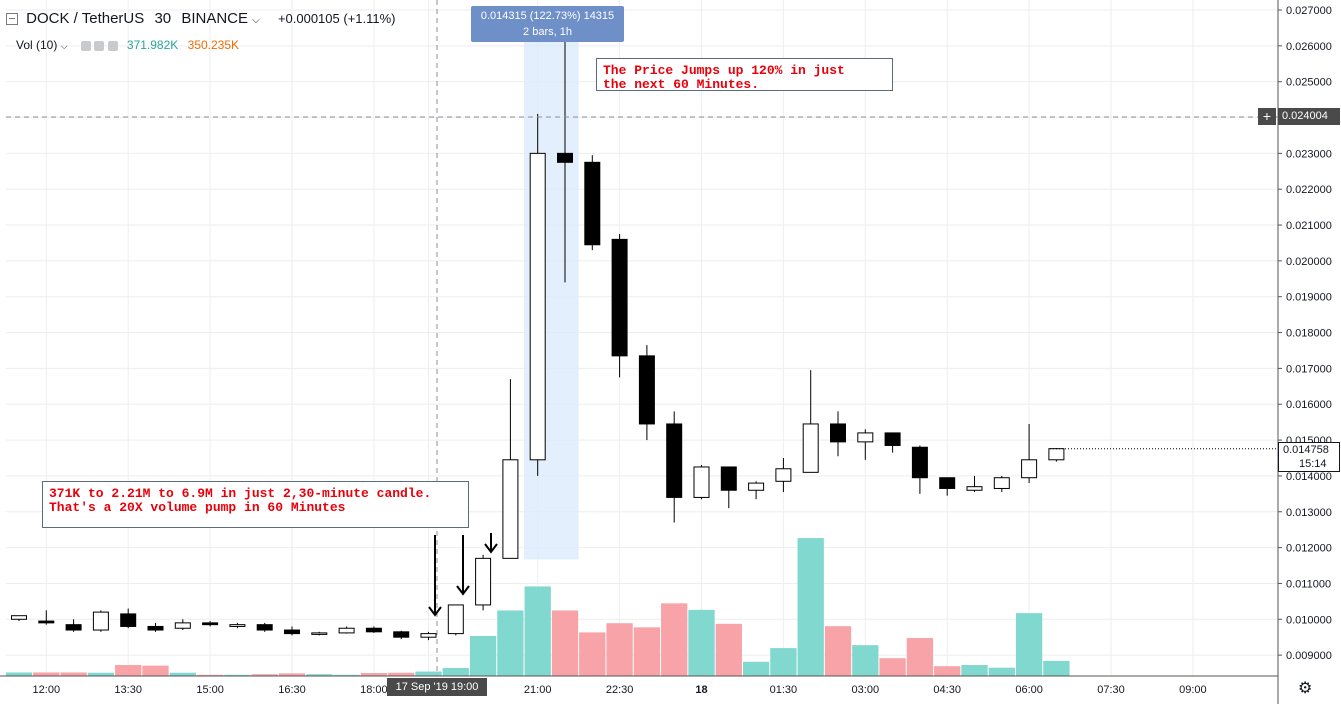 This screenshot has width=1341, height=704. Describe the element at coordinates (210, 690) in the screenshot. I see `time-tick-label: 15:00` at that location.